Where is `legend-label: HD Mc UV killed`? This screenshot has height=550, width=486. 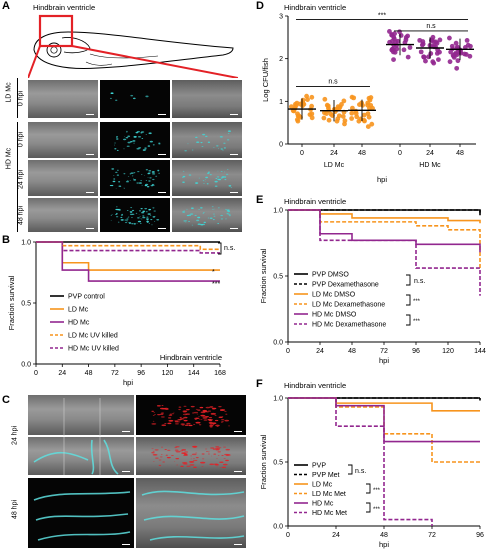
legend-label: HD Mc UV killed is located at coordinates (93, 349).